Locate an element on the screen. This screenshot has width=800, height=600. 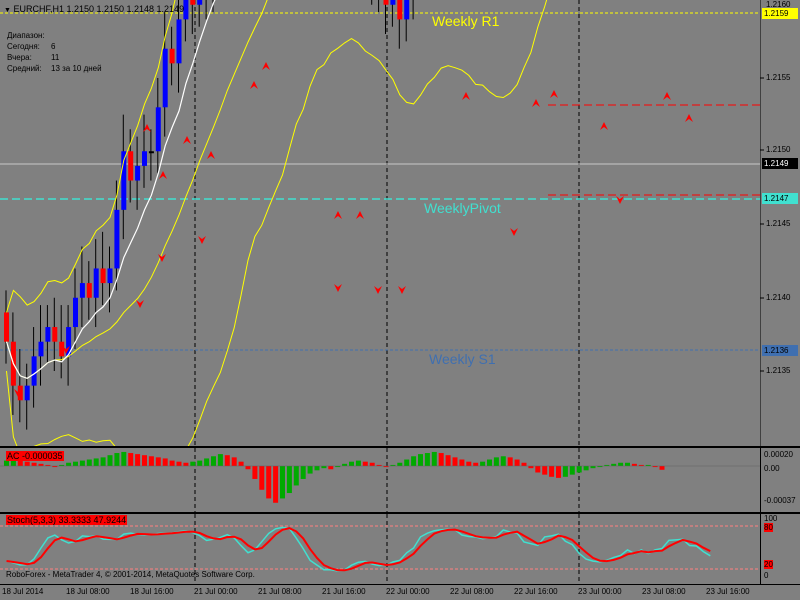
price-tick-3: 1.2145 is located at coordinates (778, 223).